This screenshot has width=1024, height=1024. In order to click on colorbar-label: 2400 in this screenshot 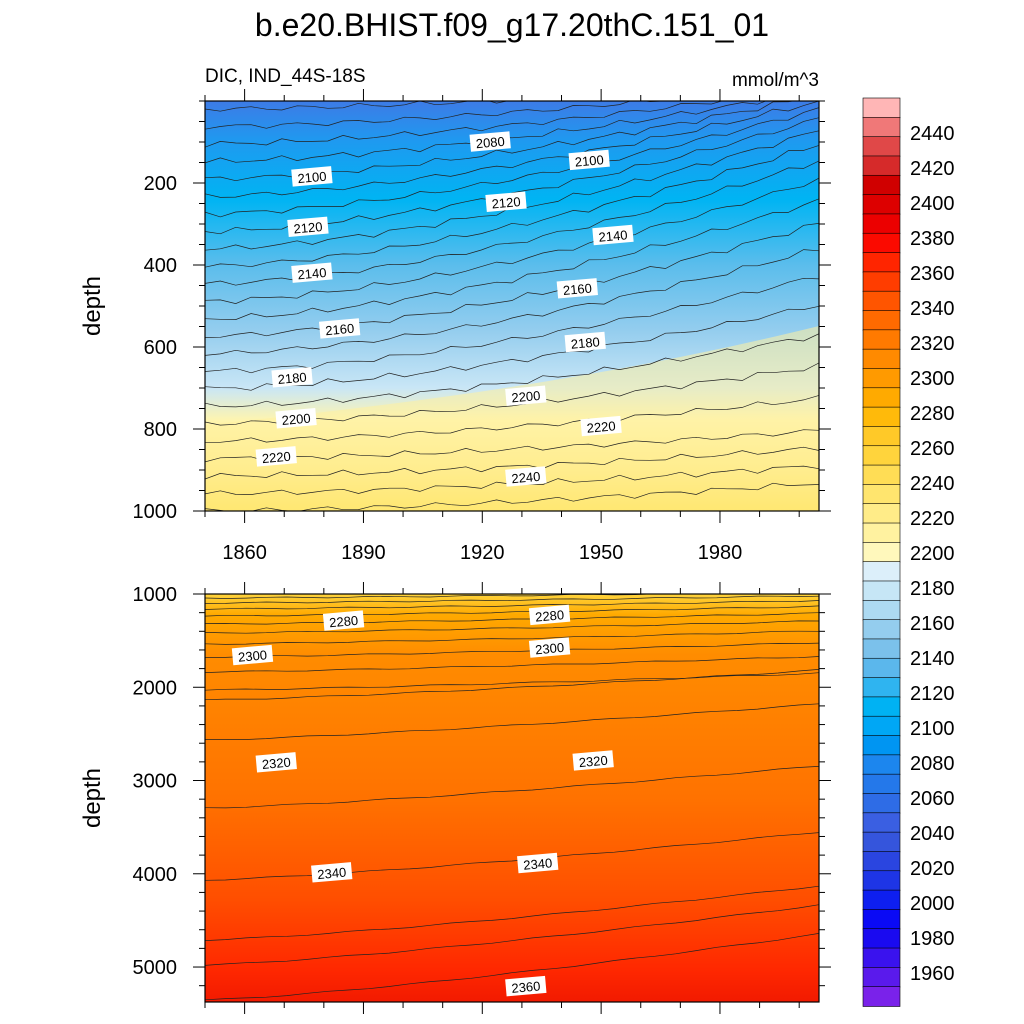, I will do `click(932, 204)`.